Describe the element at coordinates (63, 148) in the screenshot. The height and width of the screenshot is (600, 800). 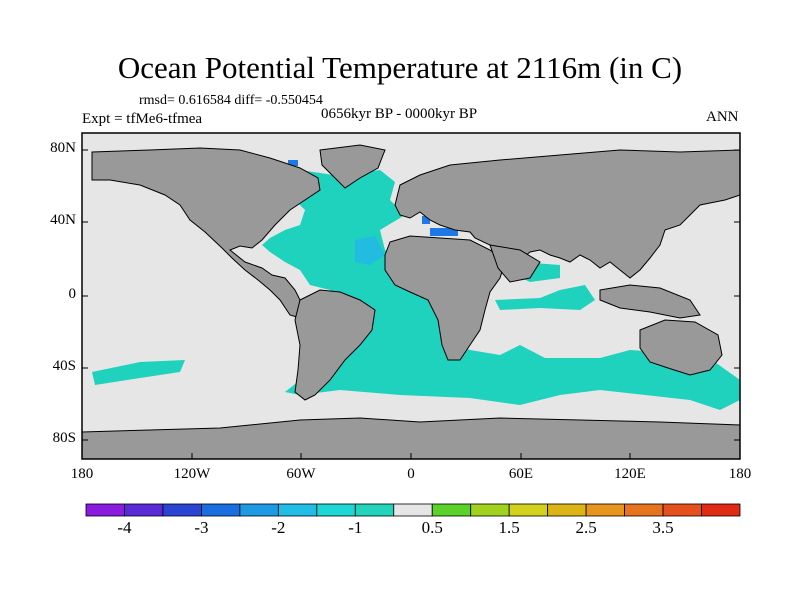
I see `y-label-80n: 80N` at that location.